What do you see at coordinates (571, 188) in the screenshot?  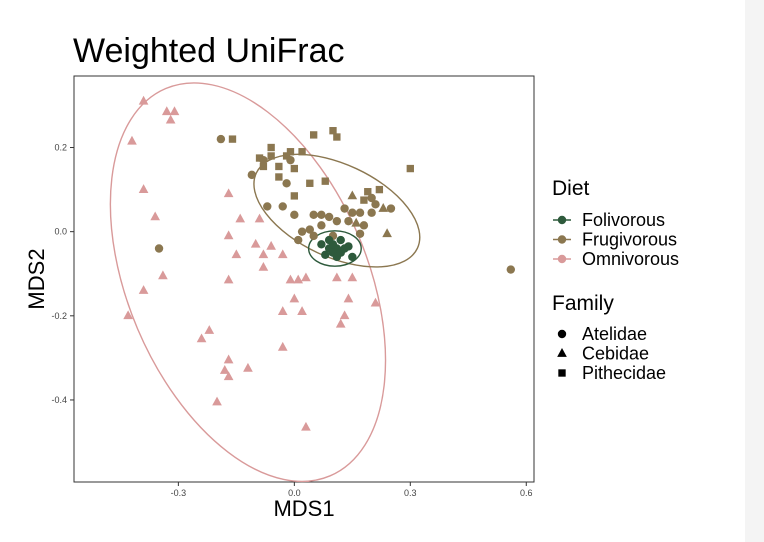 I see `legend-title-diet: Diet` at bounding box center [571, 188].